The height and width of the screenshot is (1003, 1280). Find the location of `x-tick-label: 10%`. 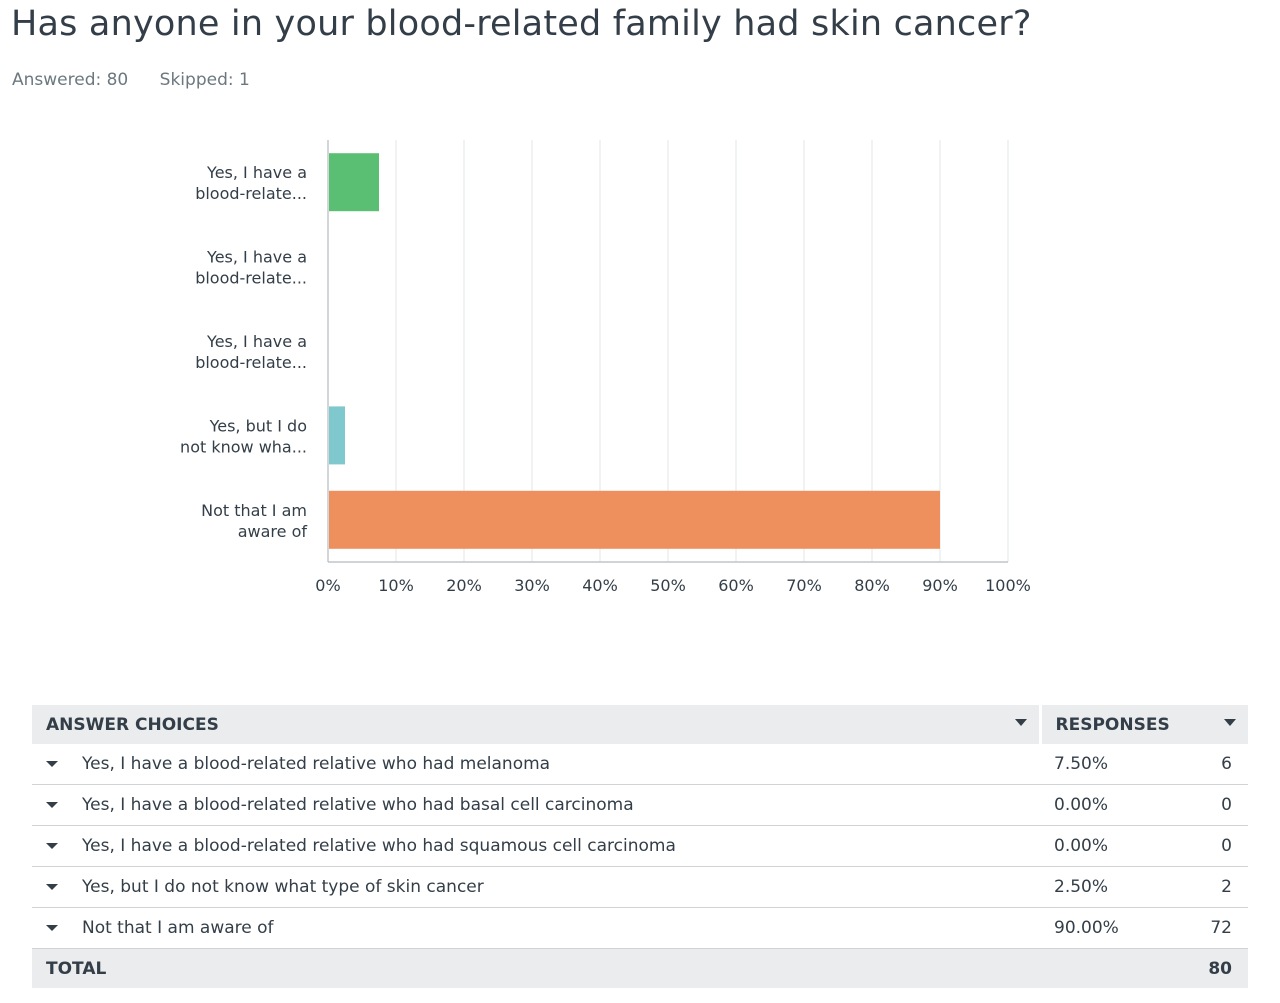

x-tick-label: 10% is located at coordinates (396, 585).